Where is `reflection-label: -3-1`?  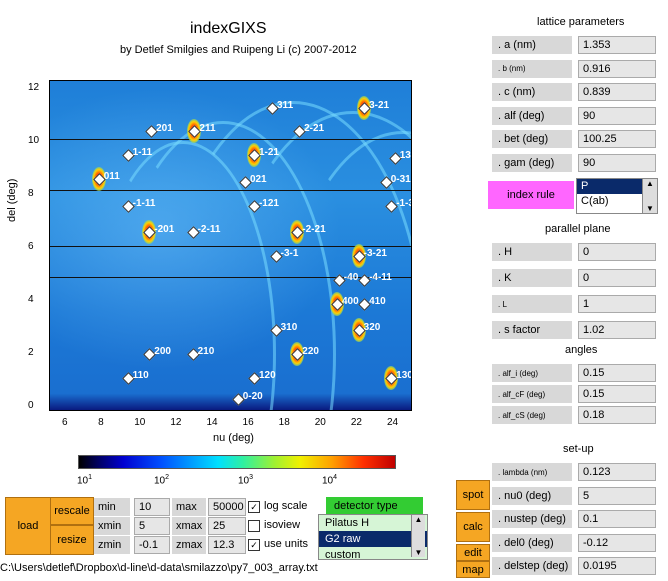
reflection-label: -3-1 is located at coordinates (289, 254).